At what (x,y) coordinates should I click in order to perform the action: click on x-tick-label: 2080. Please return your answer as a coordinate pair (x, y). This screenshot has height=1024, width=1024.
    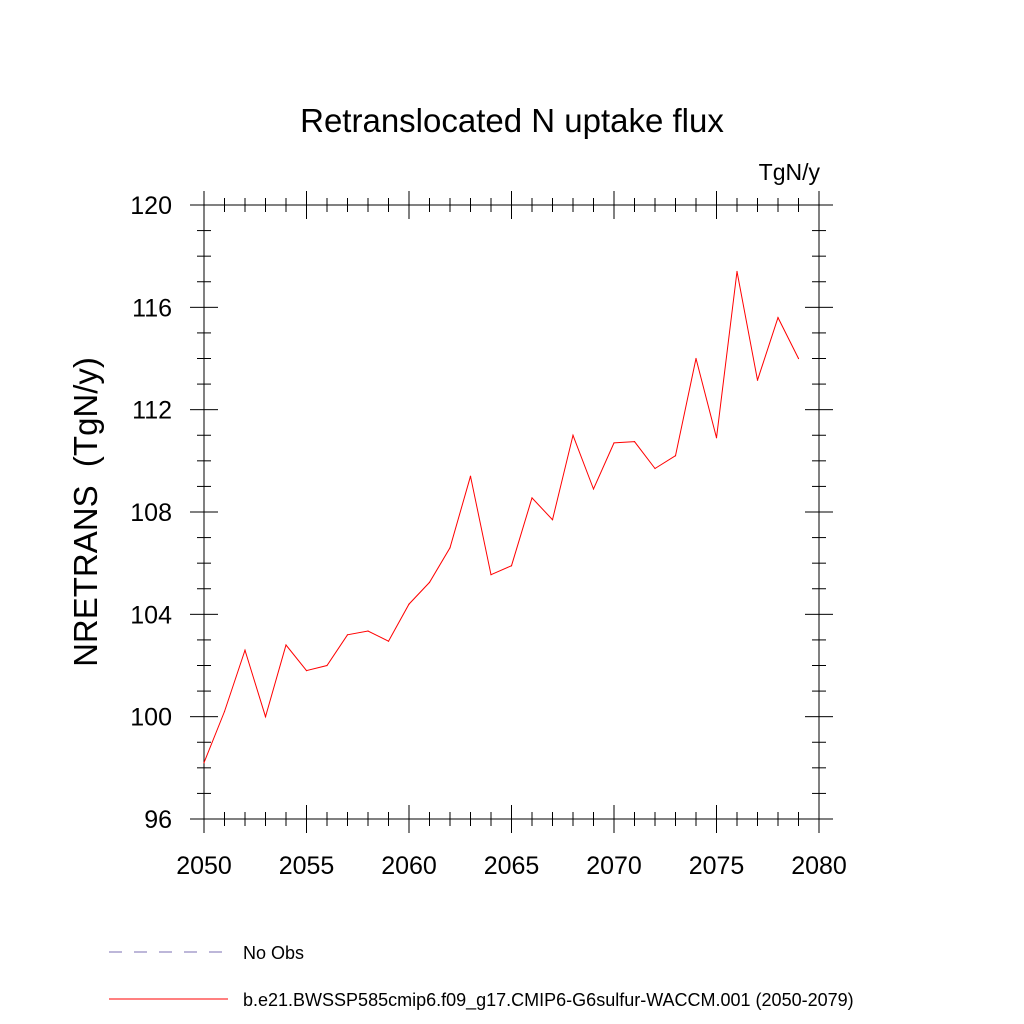
    Looking at the image, I should click on (819, 866).